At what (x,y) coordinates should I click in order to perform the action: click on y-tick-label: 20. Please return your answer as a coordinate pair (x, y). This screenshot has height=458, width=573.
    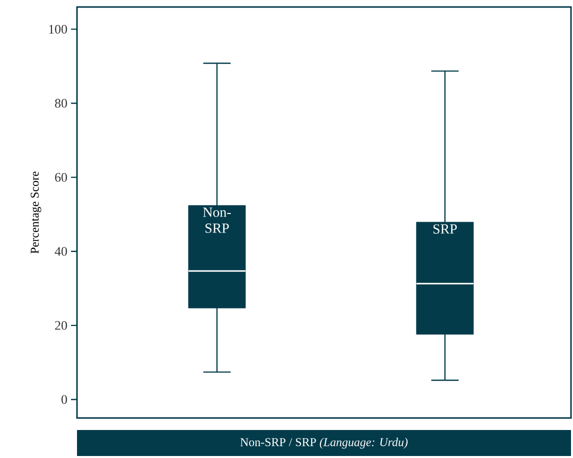
    Looking at the image, I should click on (61, 325).